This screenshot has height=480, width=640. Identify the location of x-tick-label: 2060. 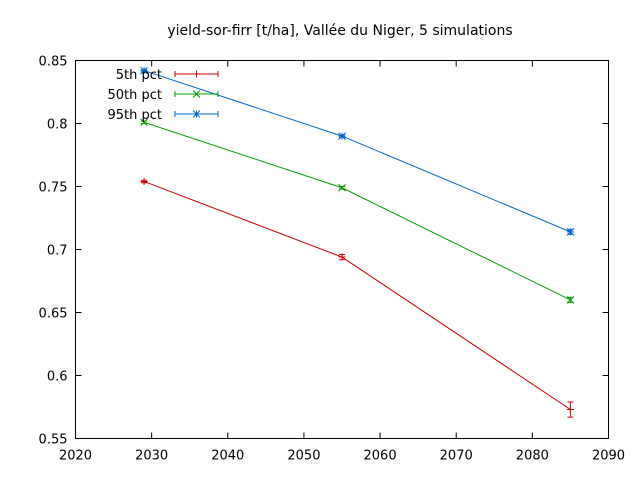
(380, 456).